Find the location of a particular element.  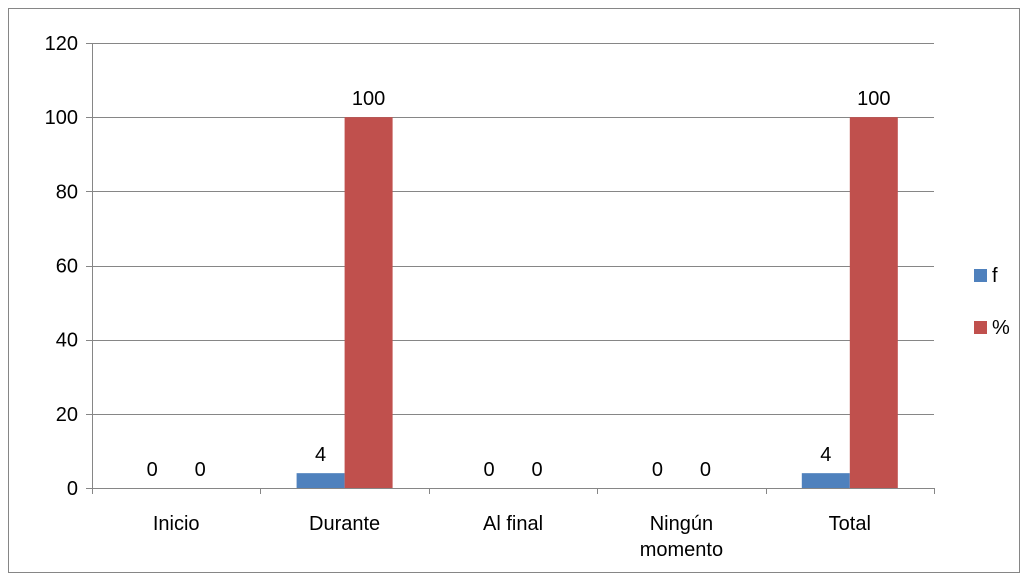

y-tick-label: 60 is located at coordinates (67, 267).